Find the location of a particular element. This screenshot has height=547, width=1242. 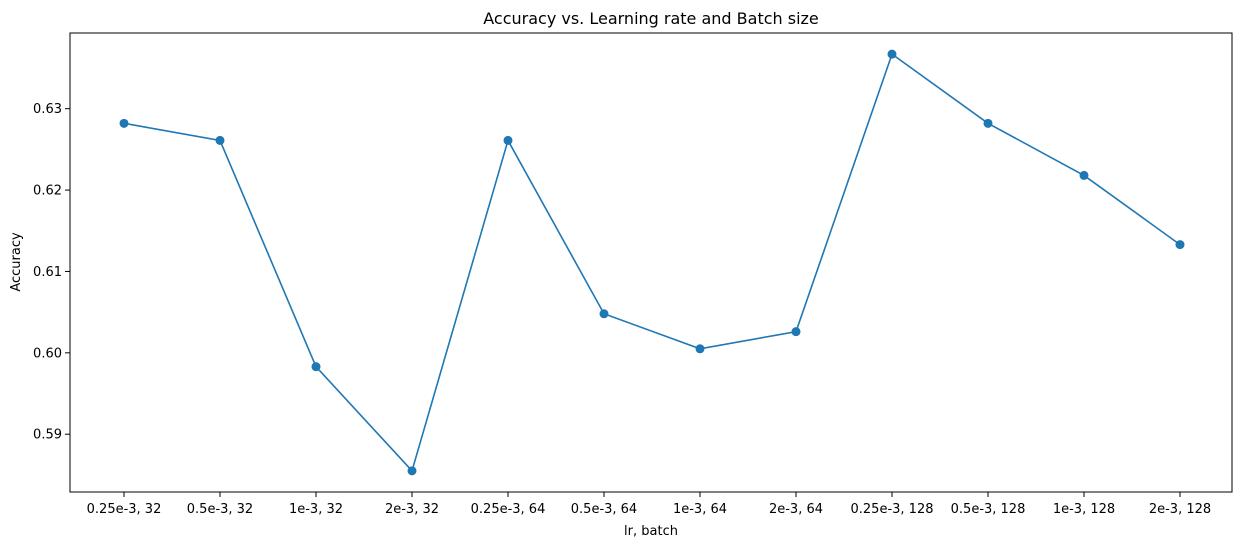

y-tick-label: 0.61 is located at coordinates (47, 272).